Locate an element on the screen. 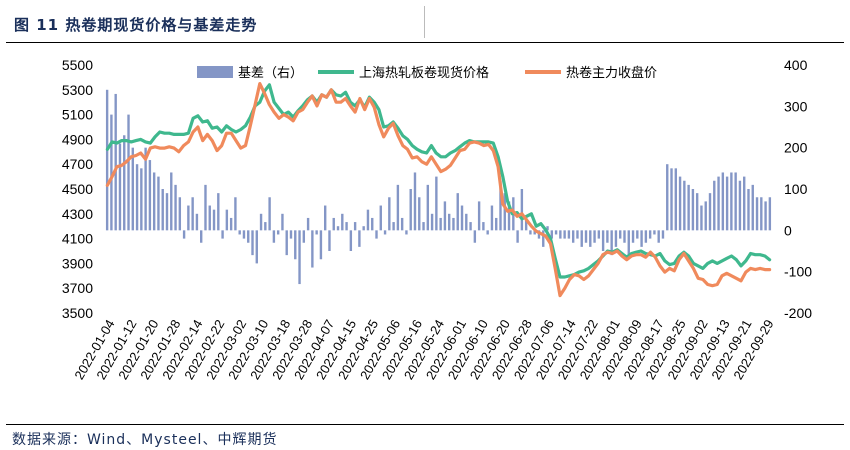 The width and height of the screenshot is (850, 450). legend-swatch-basis is located at coordinates (215, 72).